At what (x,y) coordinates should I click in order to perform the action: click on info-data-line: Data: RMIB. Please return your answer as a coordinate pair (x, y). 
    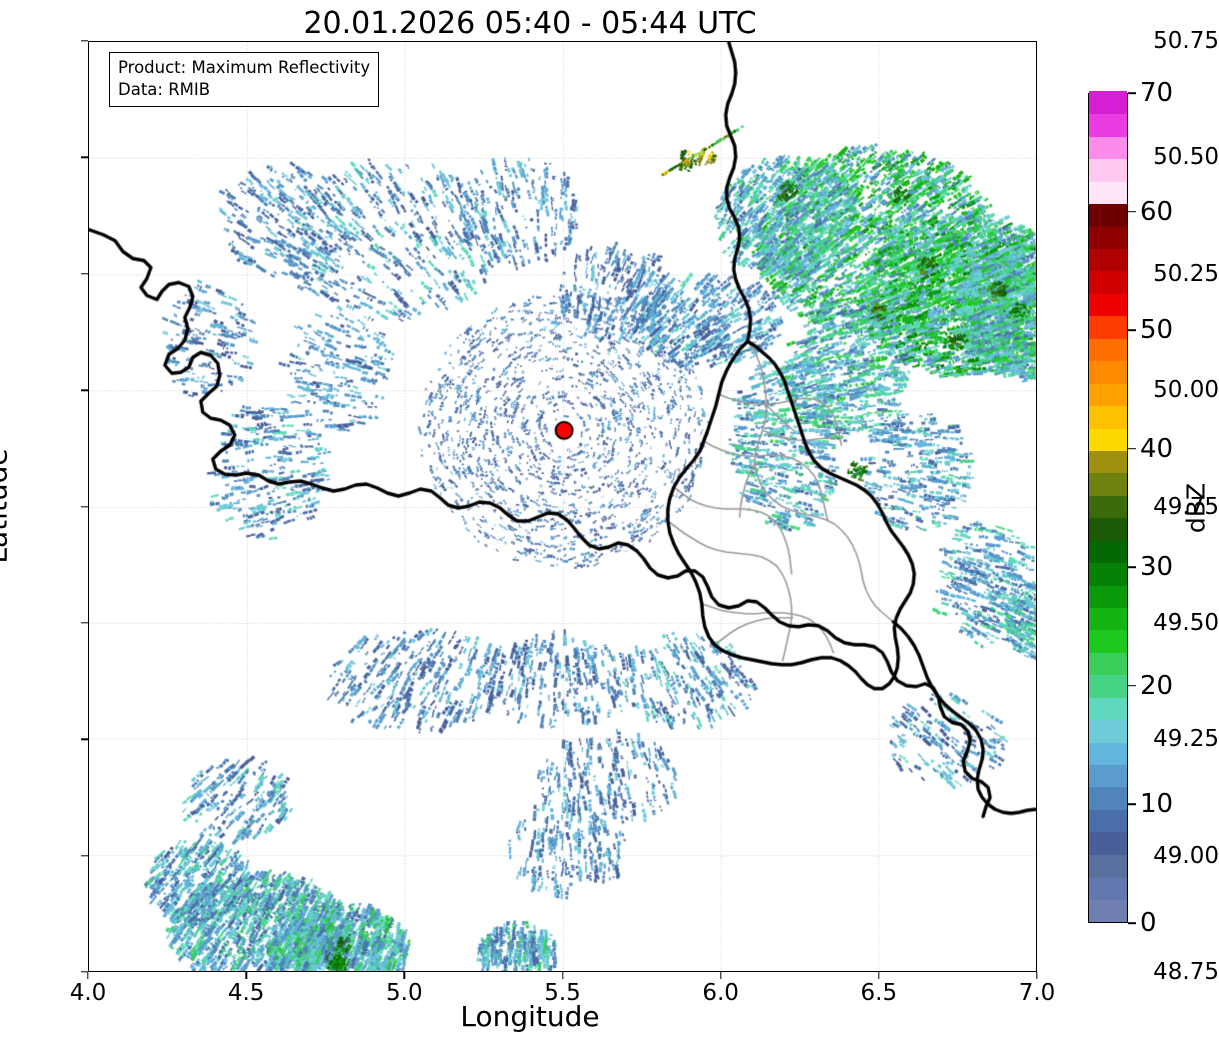
    Looking at the image, I should click on (164, 89).